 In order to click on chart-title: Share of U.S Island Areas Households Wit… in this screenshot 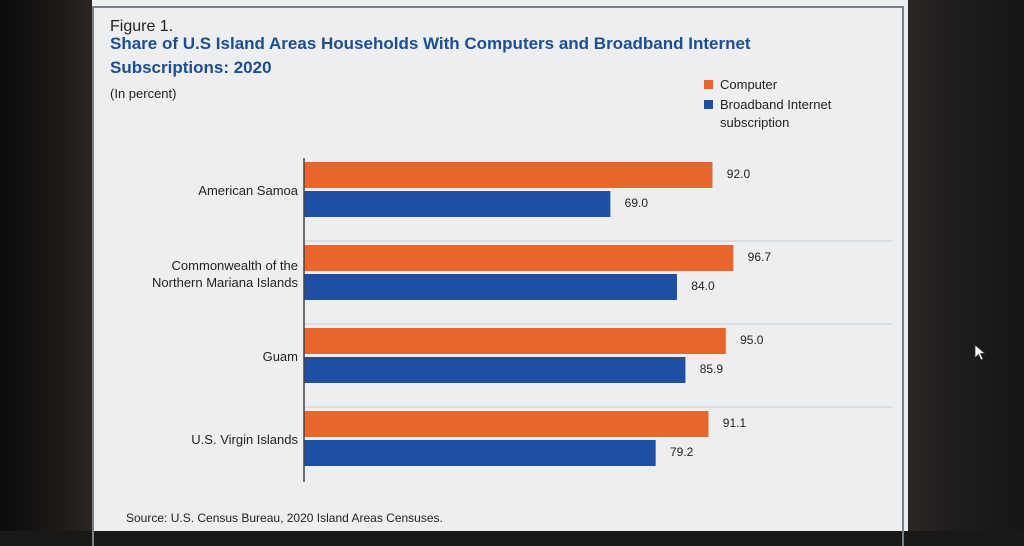, I will do `click(430, 55)`.